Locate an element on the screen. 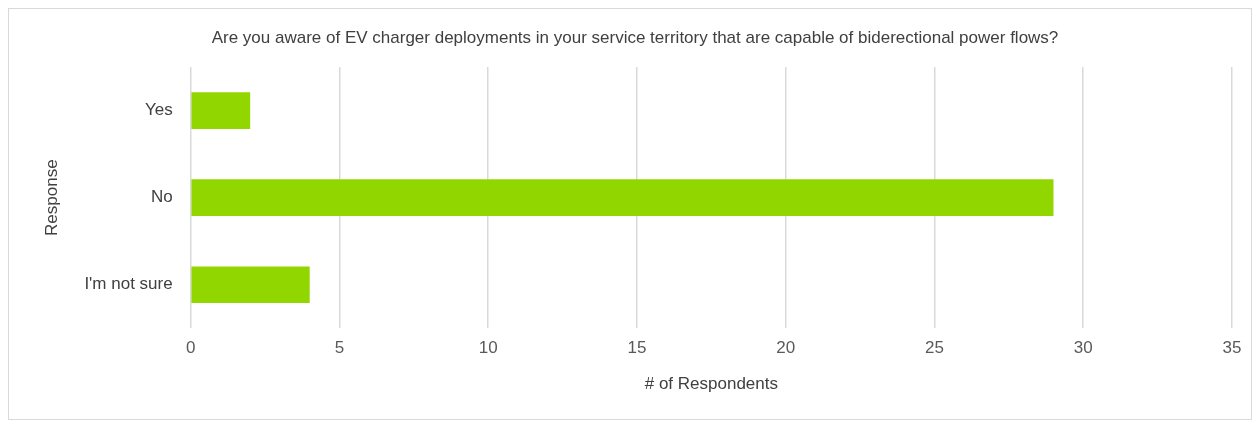 The image size is (1260, 428). x-tick-label: 20 is located at coordinates (786, 348).